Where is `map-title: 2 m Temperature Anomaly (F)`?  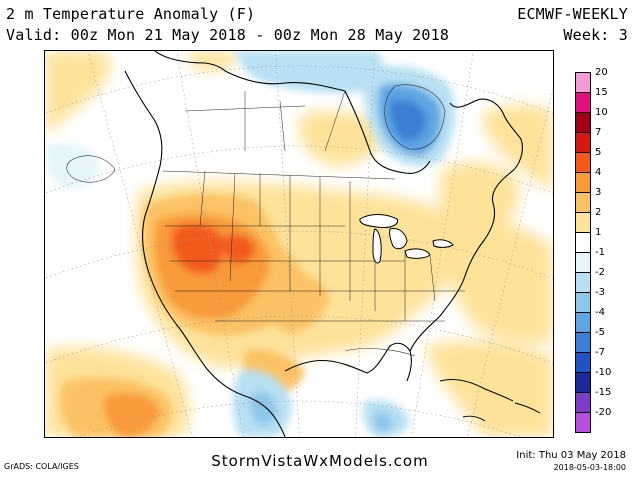
map-title: 2 m Temperature Anomaly (F) is located at coordinates (131, 14).